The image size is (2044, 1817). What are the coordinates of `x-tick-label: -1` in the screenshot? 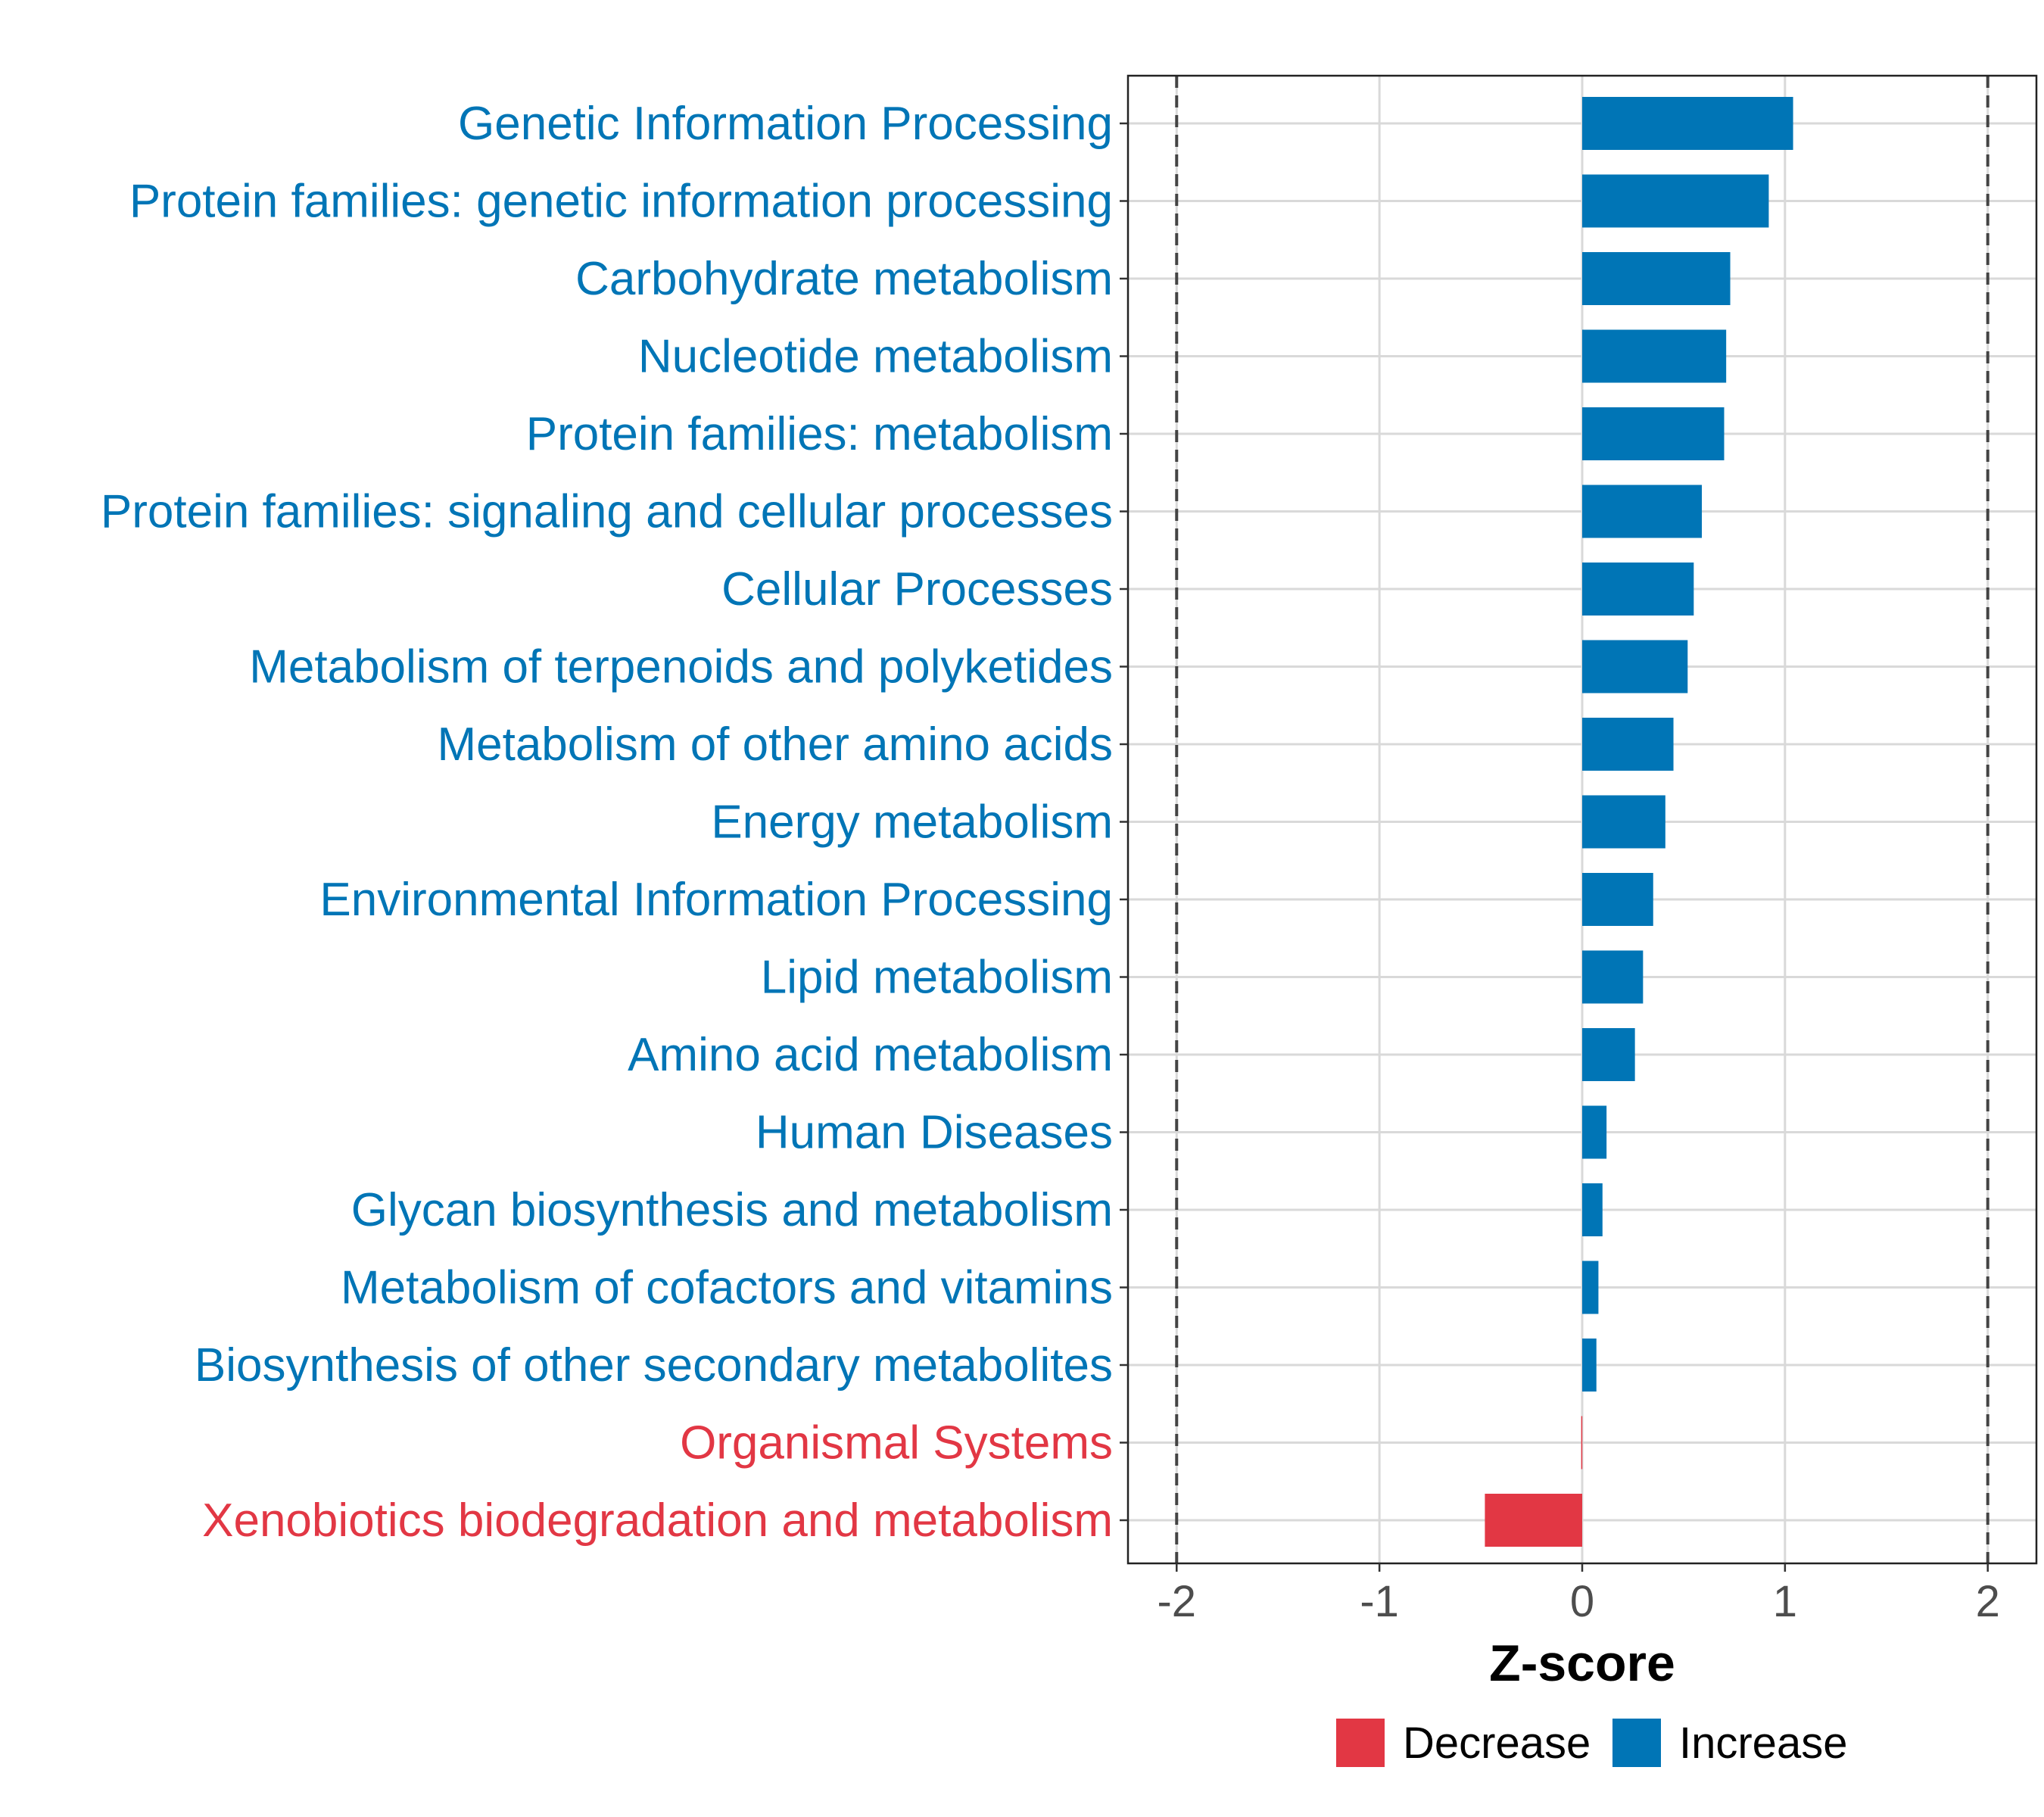 It's located at (1379, 1601).